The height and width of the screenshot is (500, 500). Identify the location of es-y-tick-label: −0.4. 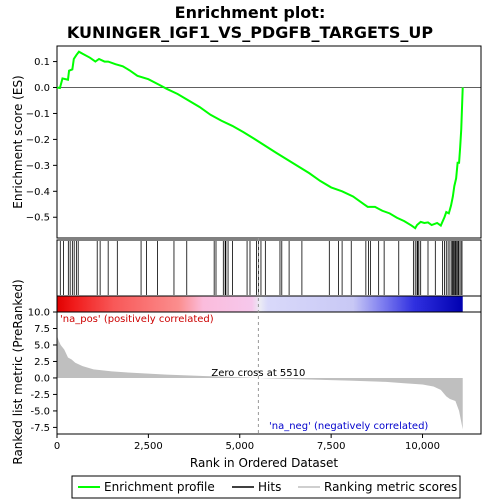
(38, 192).